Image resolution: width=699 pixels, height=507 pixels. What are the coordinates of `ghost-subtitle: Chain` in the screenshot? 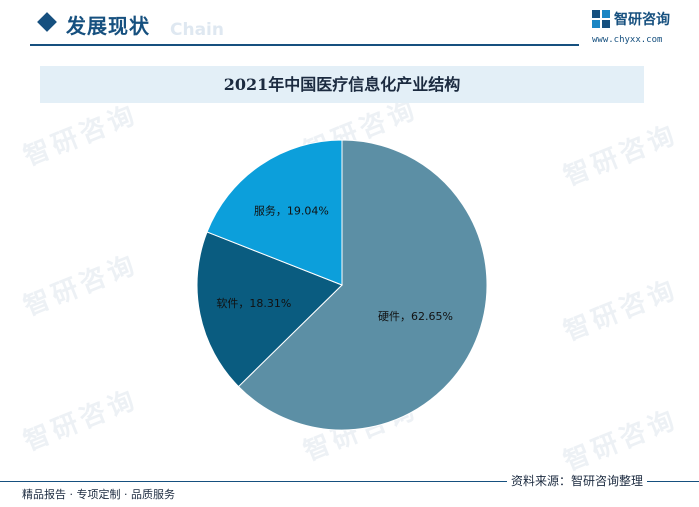 It's located at (197, 30).